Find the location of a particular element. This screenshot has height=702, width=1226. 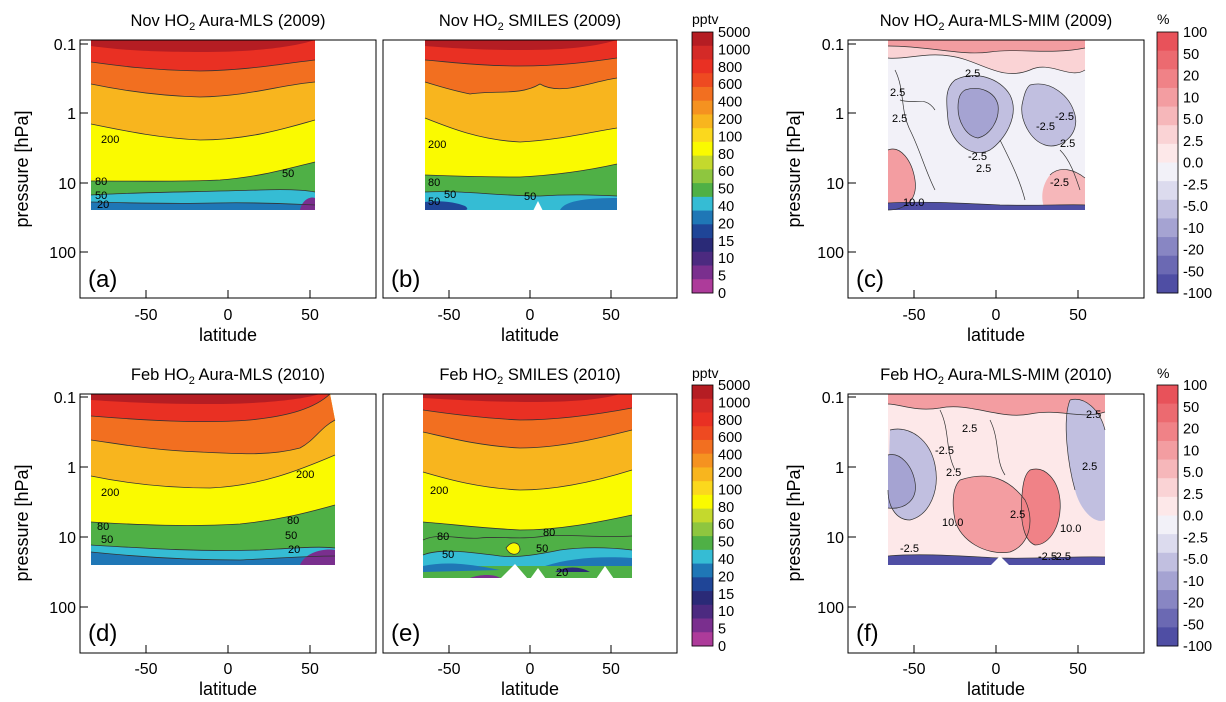

panel-f-title: Feb HO2 Aura-MLS-MIM (2010) is located at coordinates (996, 376).